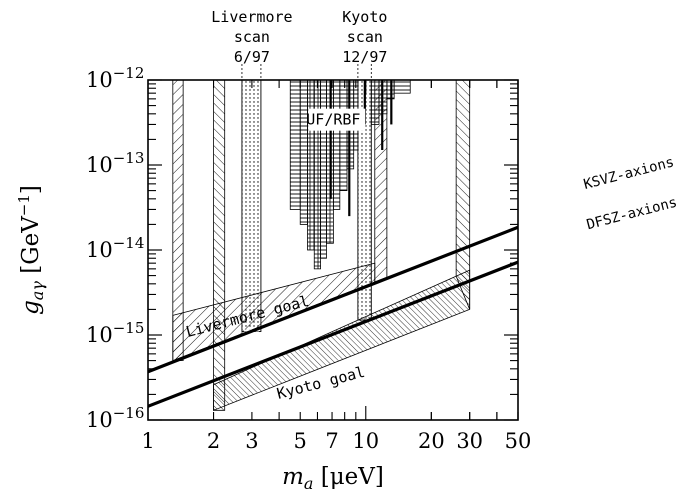 The image size is (699, 497). What do you see at coordinates (333, 478) in the screenshot?
I see `x-axis-title: ma [μeV]` at bounding box center [333, 478].